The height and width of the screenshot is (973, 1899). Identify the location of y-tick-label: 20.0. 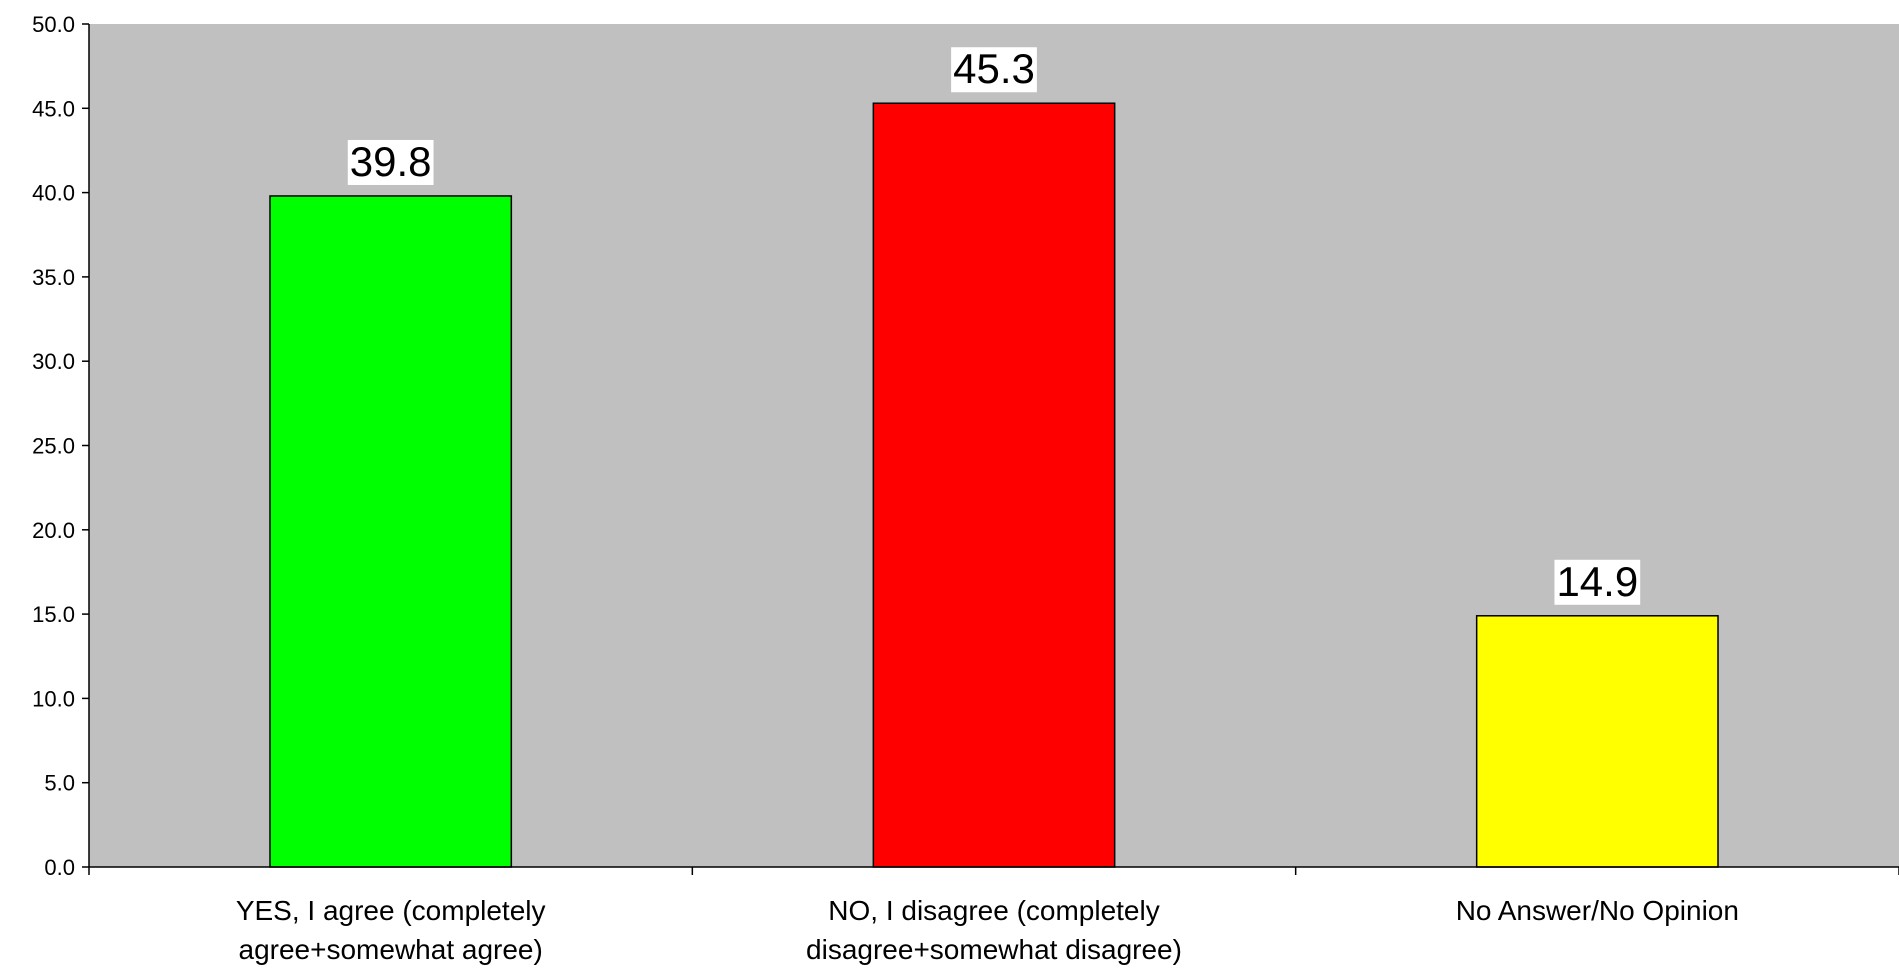
(53, 530).